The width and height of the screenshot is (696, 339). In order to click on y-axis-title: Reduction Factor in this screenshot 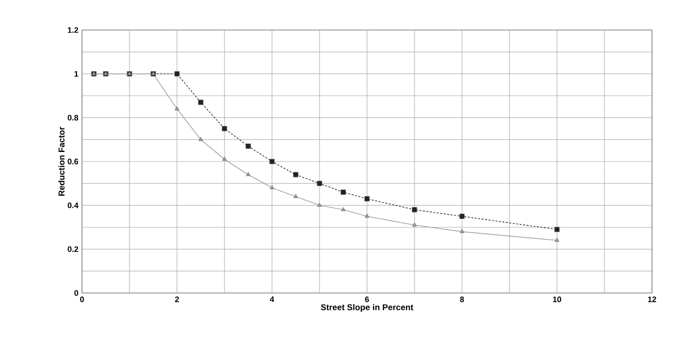, I will do `click(61, 161)`.